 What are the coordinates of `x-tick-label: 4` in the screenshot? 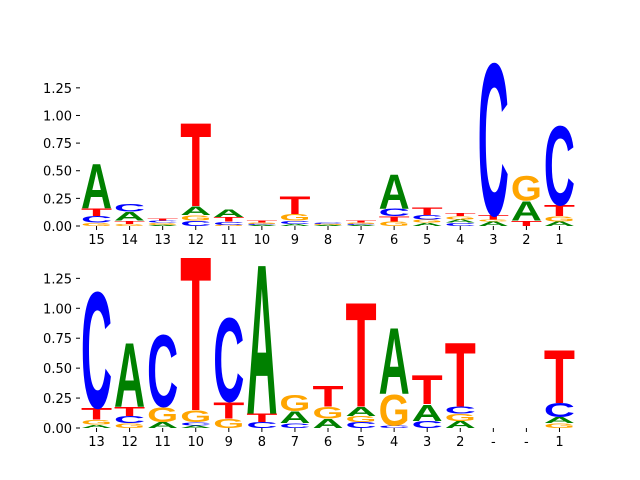 It's located at (394, 442).